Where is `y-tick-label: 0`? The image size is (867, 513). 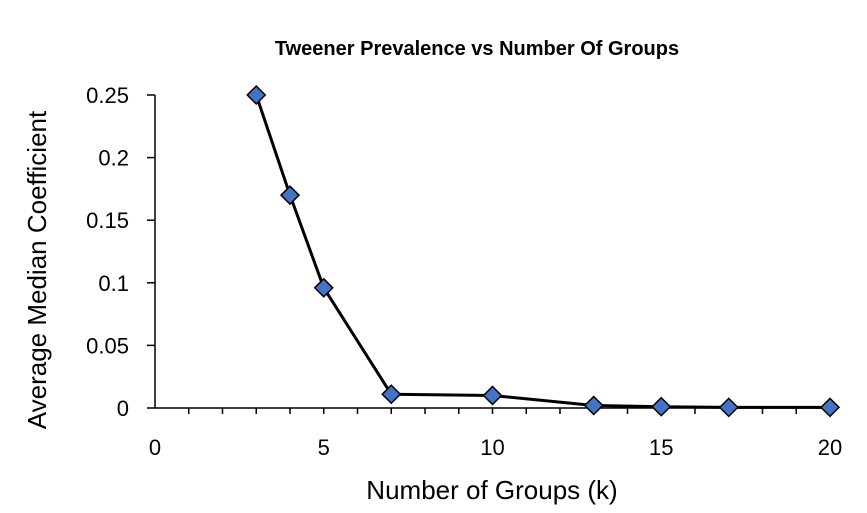 y-tick-label: 0 is located at coordinates (123, 408).